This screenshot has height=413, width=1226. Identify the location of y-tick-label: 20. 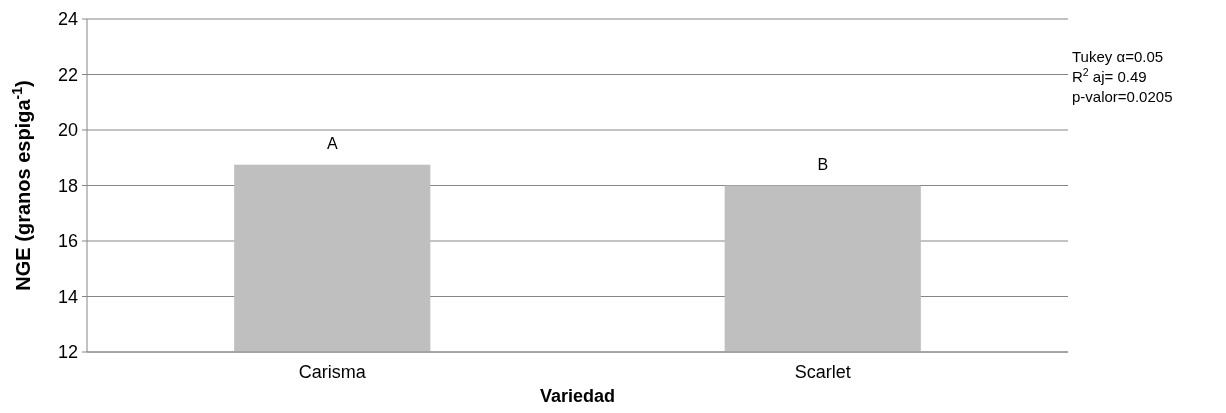
(67, 130).